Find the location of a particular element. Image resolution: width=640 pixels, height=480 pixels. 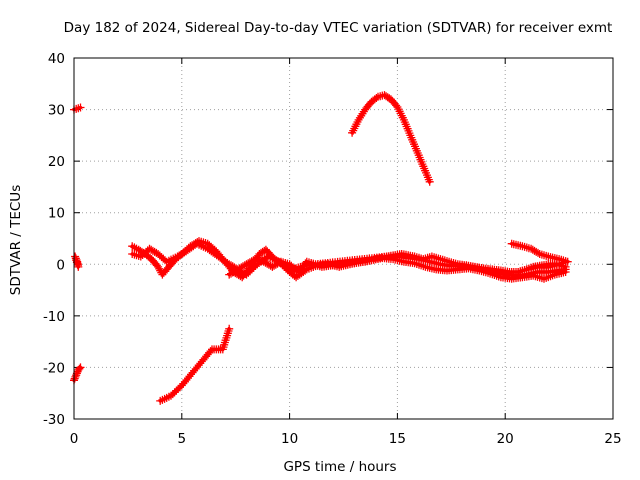

series-trace-a is located at coordinates (77, 108).